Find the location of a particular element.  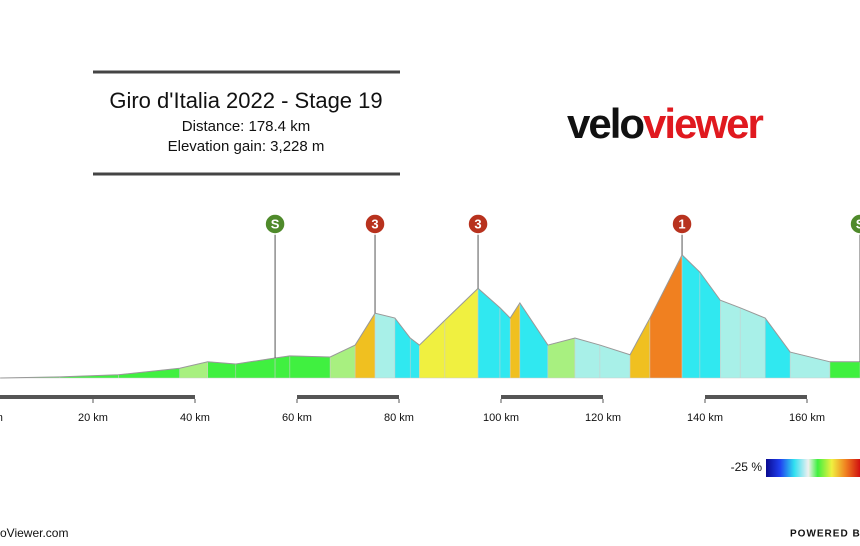

x-tick-label: 60 km is located at coordinates (297, 418).